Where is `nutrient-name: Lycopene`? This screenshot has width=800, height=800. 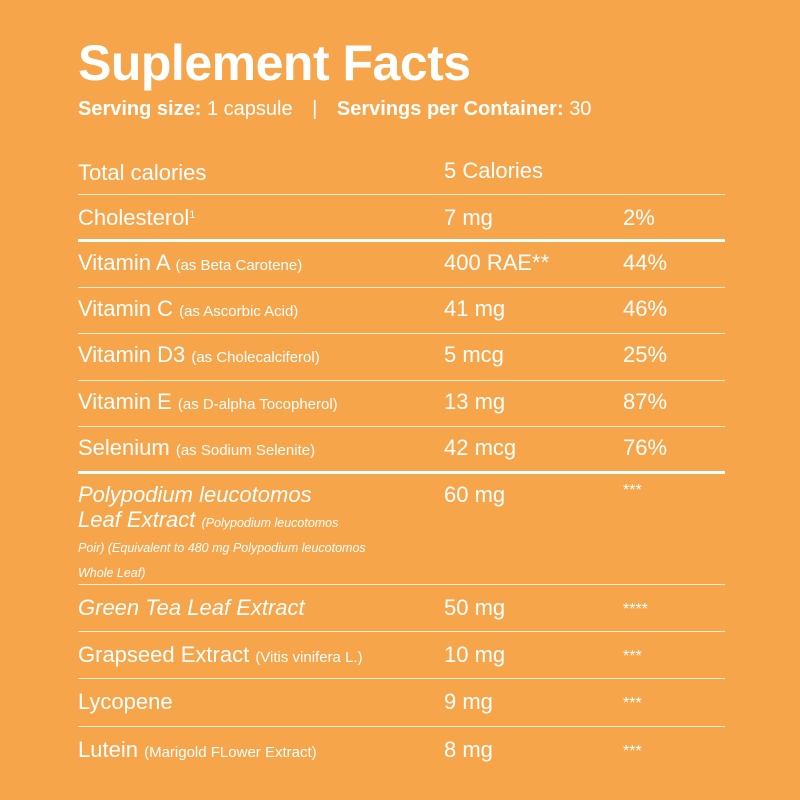
nutrient-name: Lycopene is located at coordinates (125, 701).